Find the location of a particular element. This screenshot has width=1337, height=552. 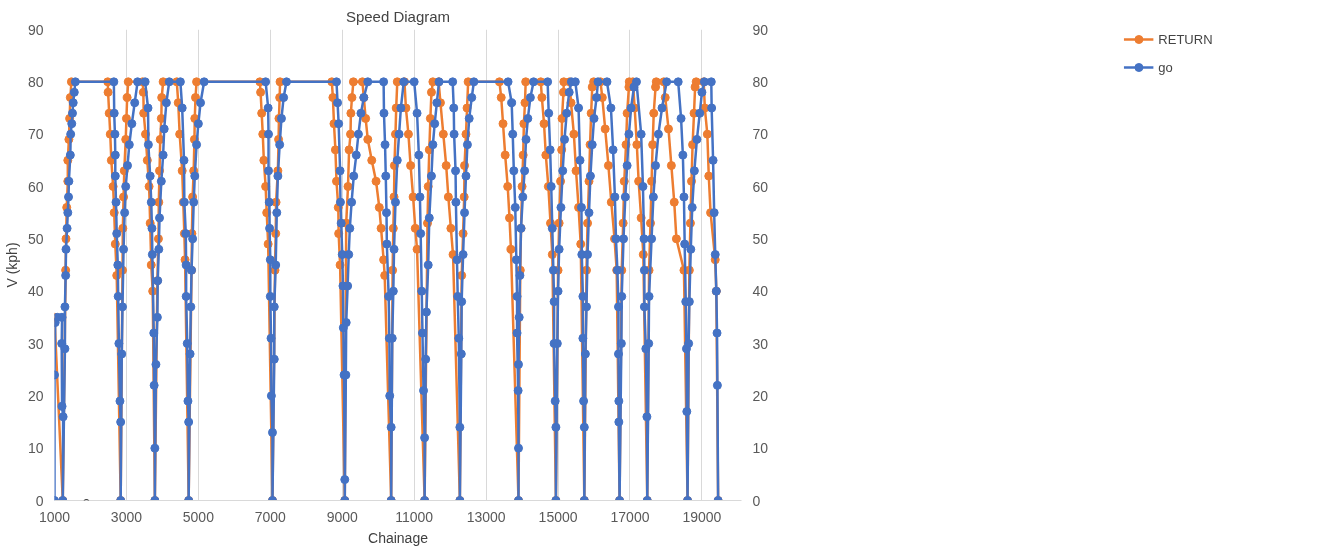

legend-label: RETURN is located at coordinates (1185, 39).